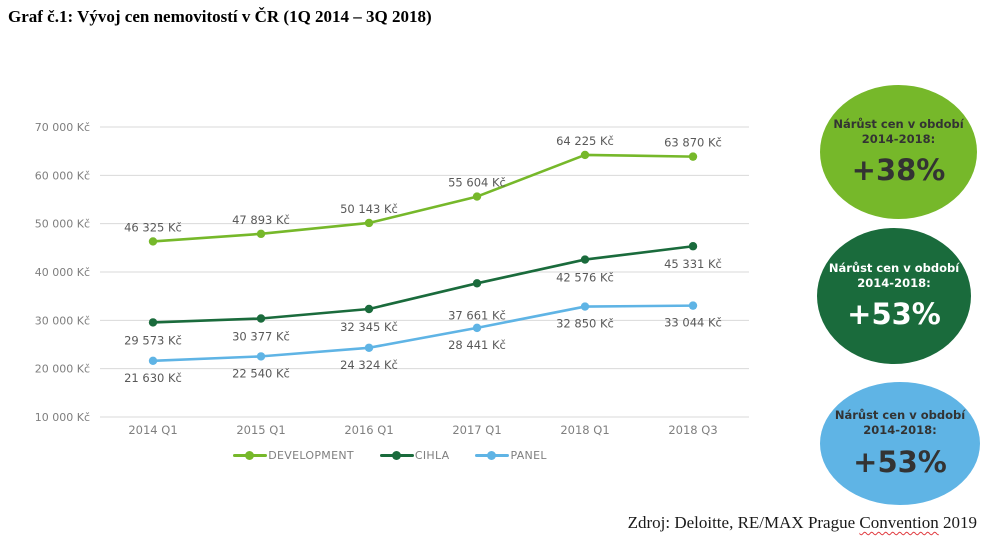  Describe the element at coordinates (62, 224) in the screenshot. I see `y-axis-tick-label: 50 000 Kč` at that location.